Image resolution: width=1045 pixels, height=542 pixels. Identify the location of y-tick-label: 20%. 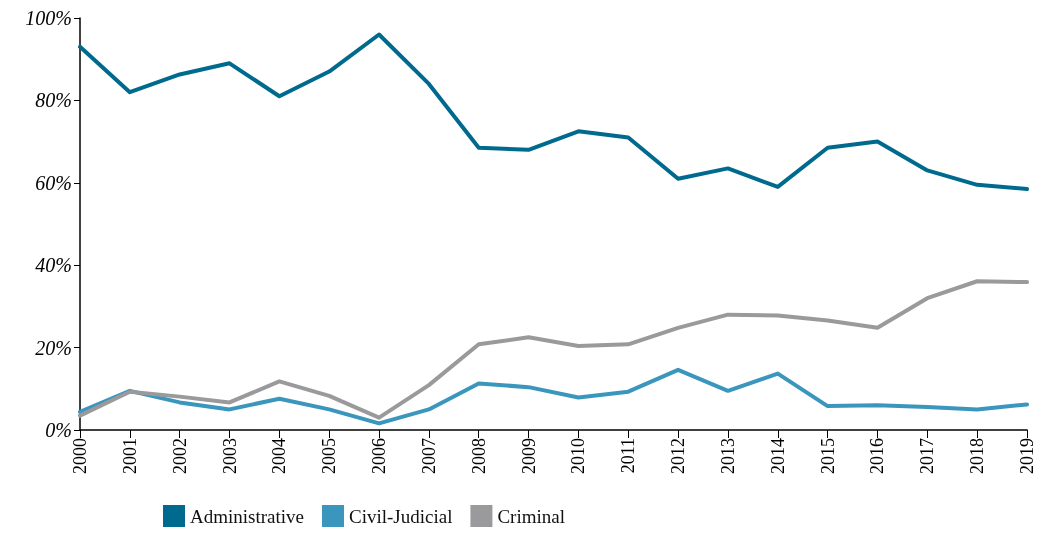
(53, 347).